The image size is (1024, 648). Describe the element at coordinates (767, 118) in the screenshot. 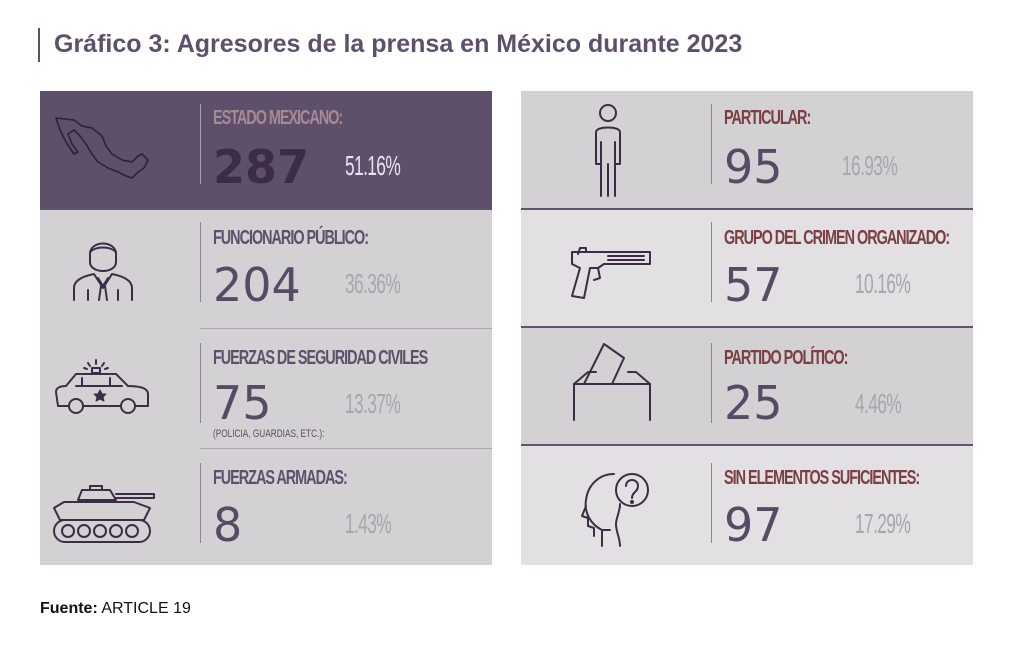

I see `category-label-particular: PARTICULAR:` at that location.